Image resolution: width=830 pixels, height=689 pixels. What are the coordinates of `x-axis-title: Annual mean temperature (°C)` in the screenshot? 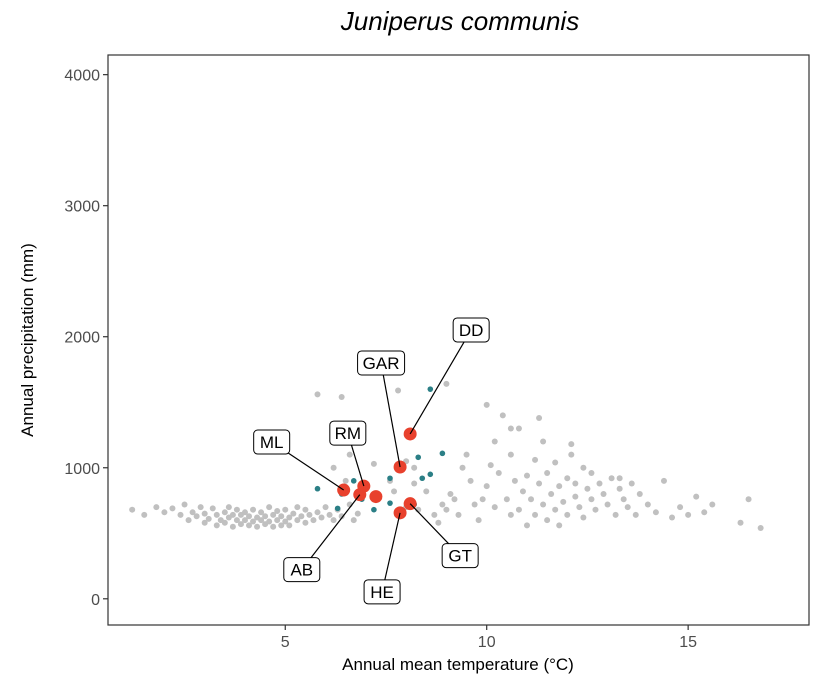 It's located at (458, 664).